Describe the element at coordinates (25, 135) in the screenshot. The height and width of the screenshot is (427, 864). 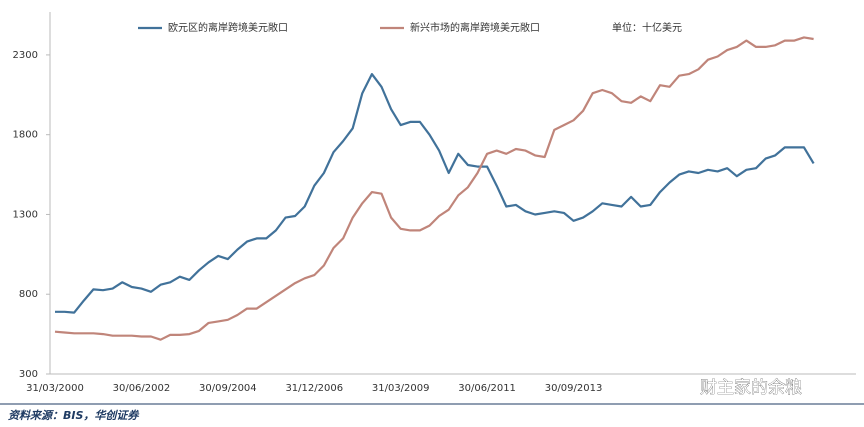
I see `y-tick-label: 1800` at that location.